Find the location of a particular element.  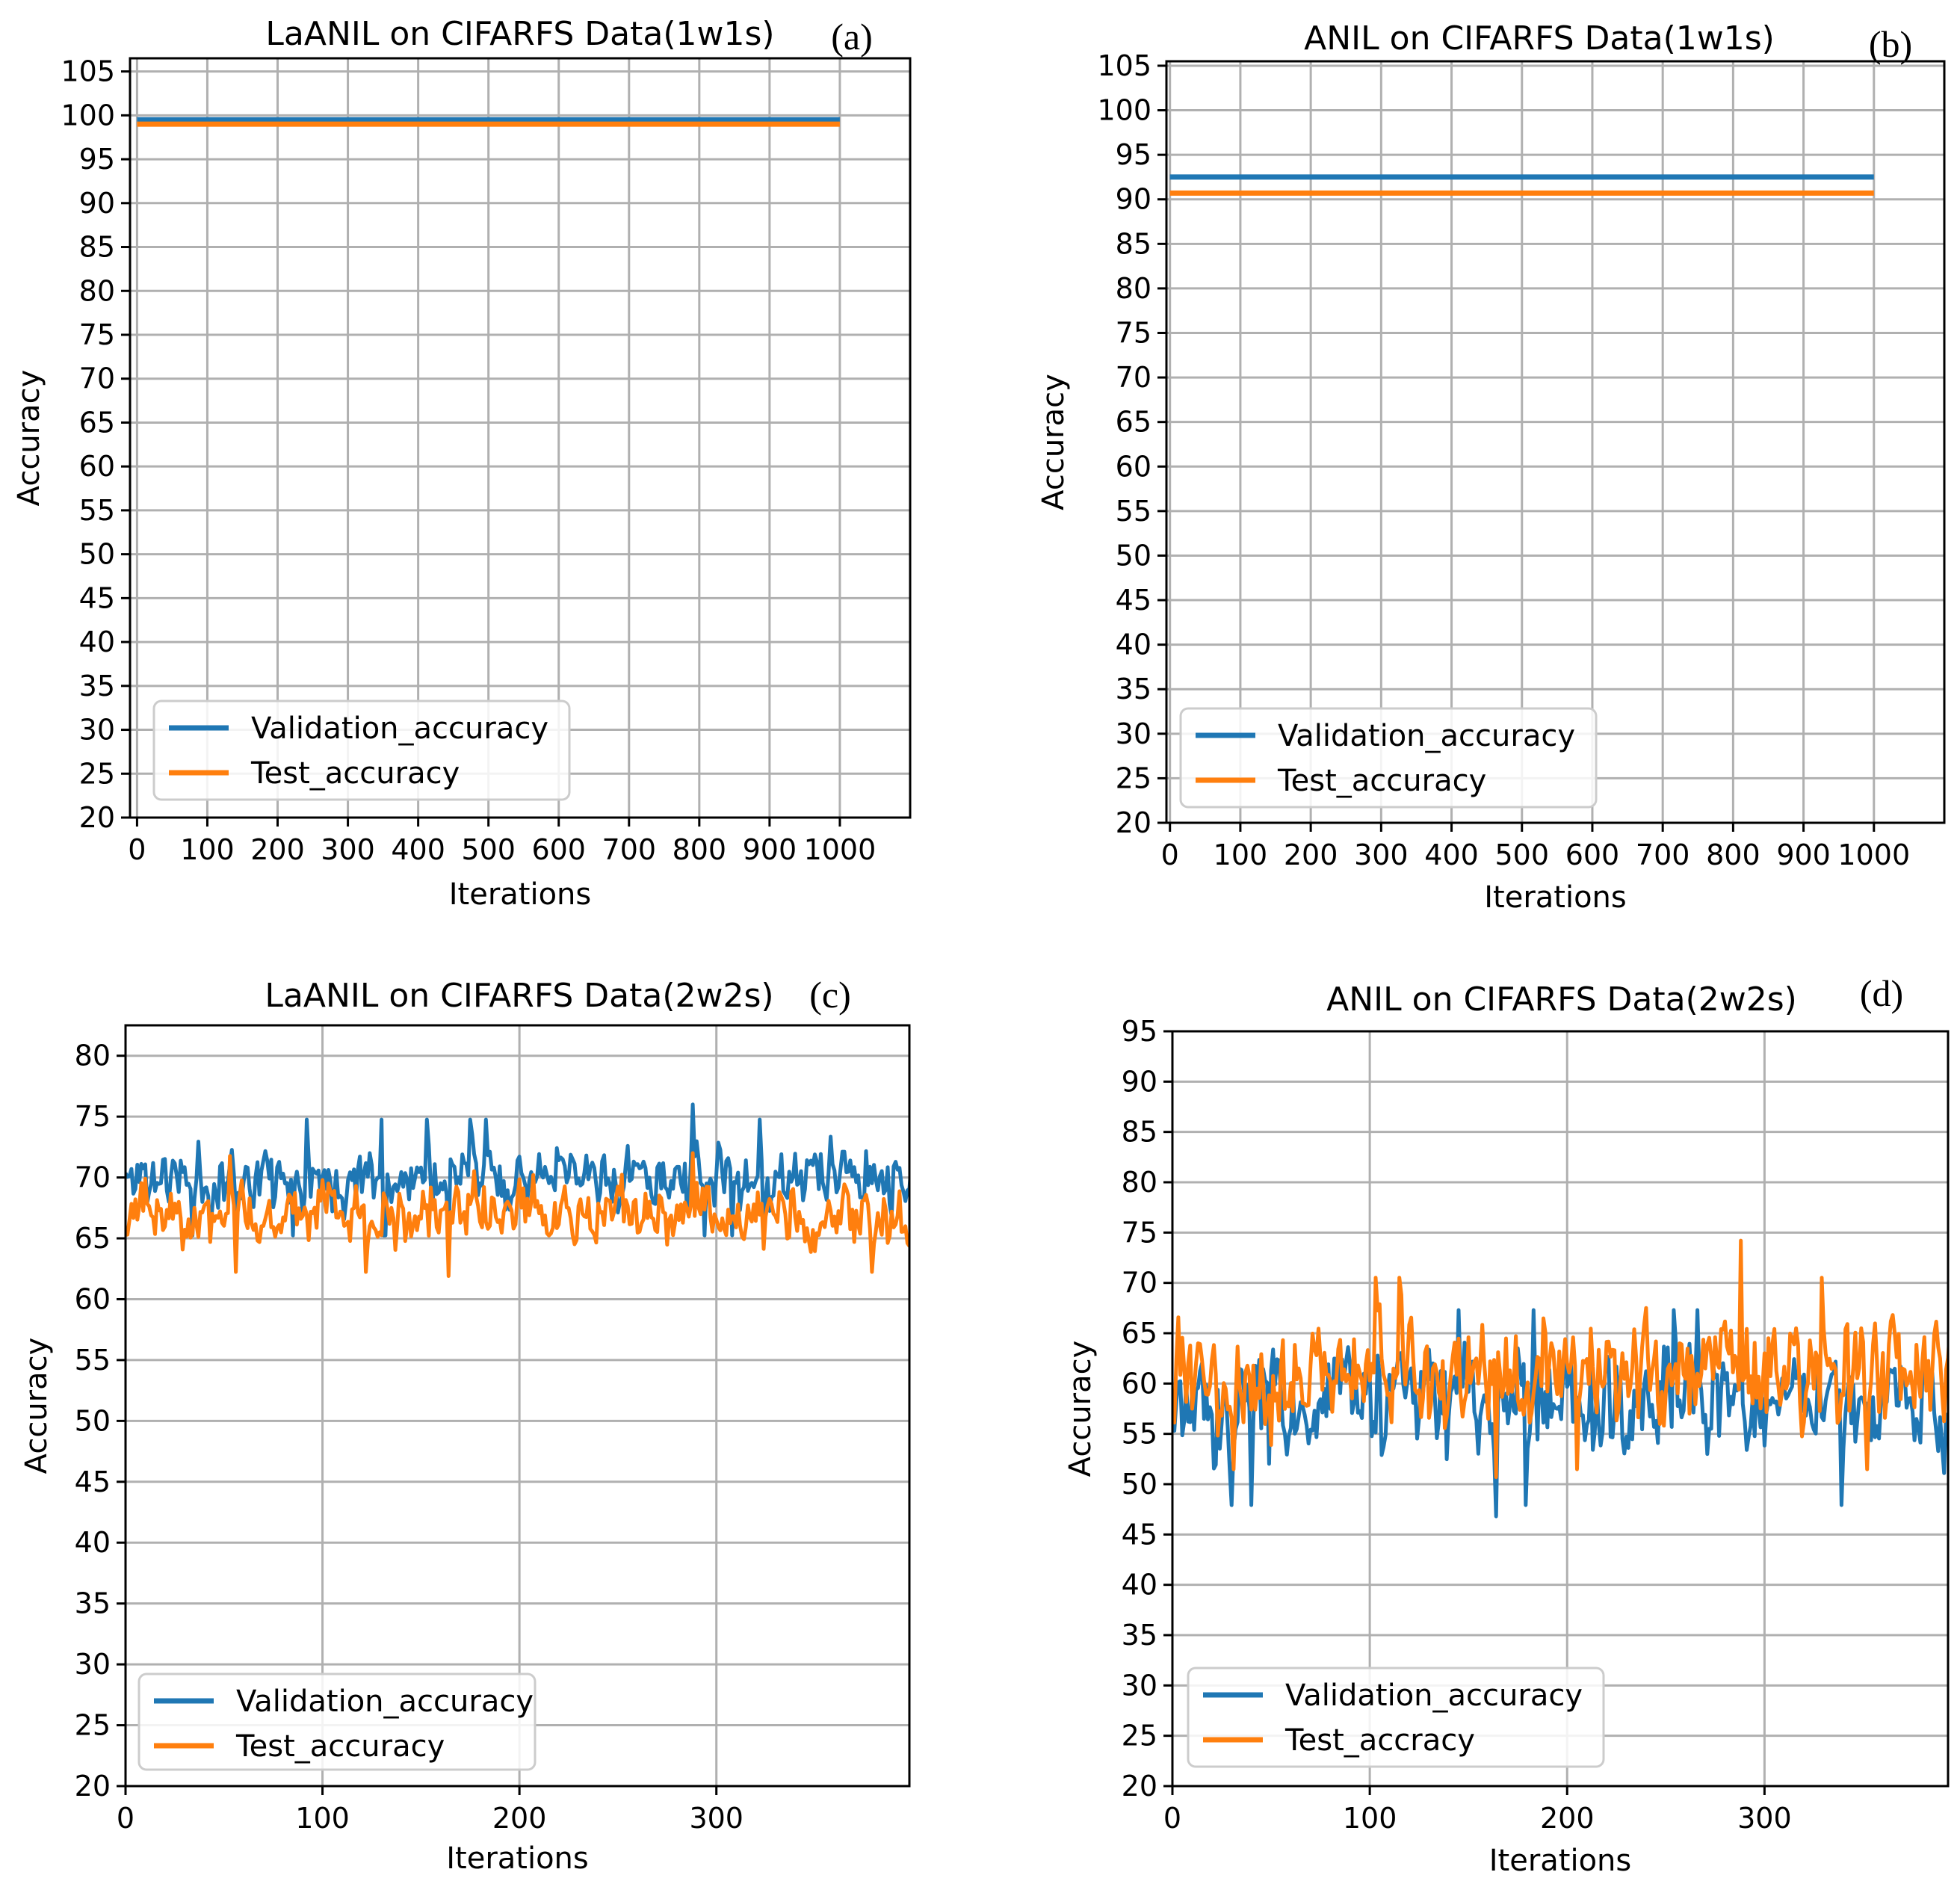

panel-tag: (b) is located at coordinates (1890, 44).